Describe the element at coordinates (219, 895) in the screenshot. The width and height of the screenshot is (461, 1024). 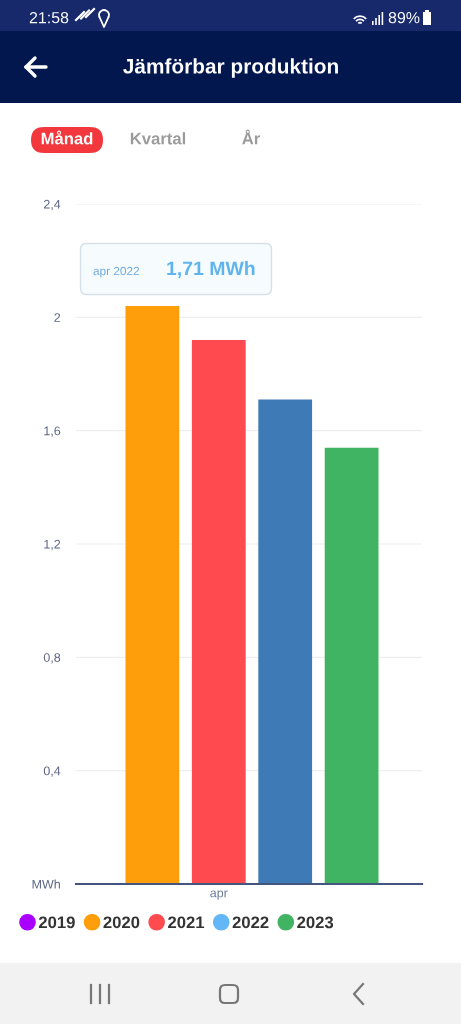
I see `x-tick-label: apr` at that location.